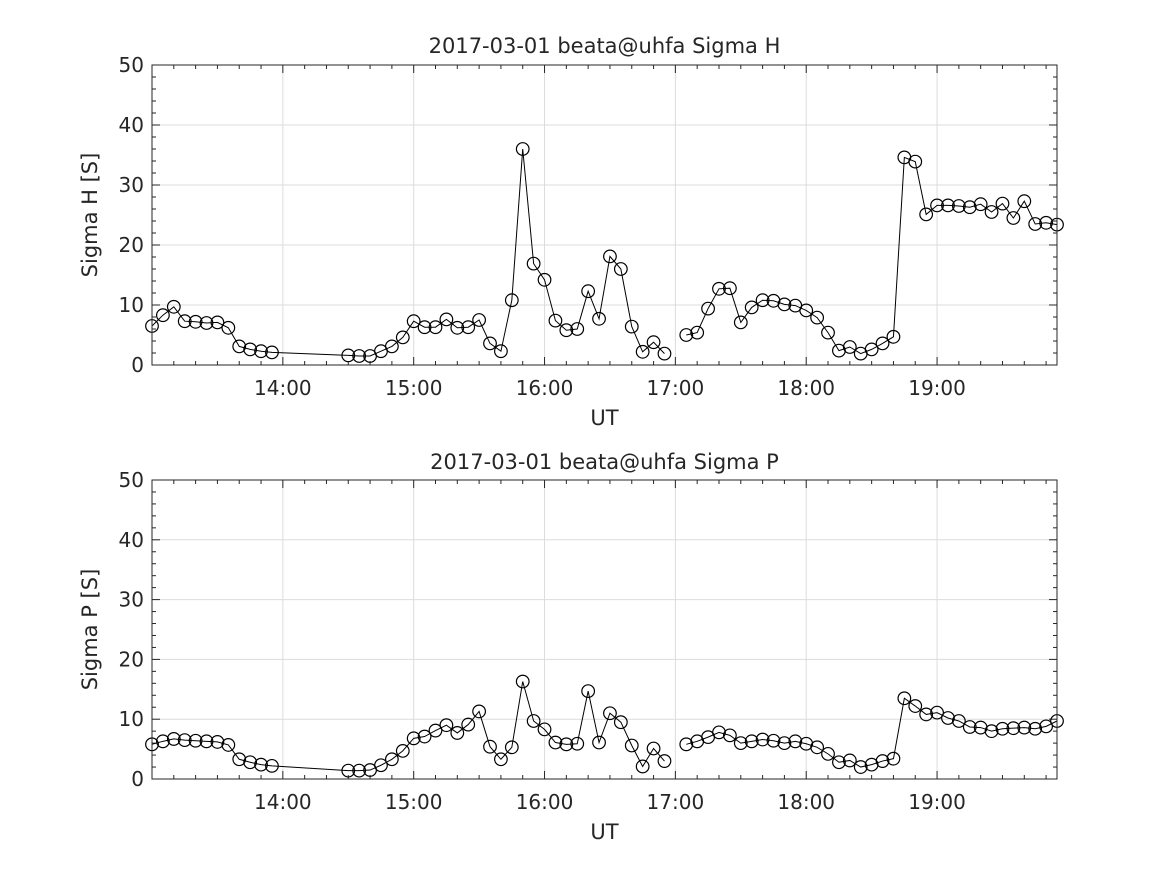 This screenshot has height=880, width=1167. I want to click on y-tick-label: 30, so click(131, 600).